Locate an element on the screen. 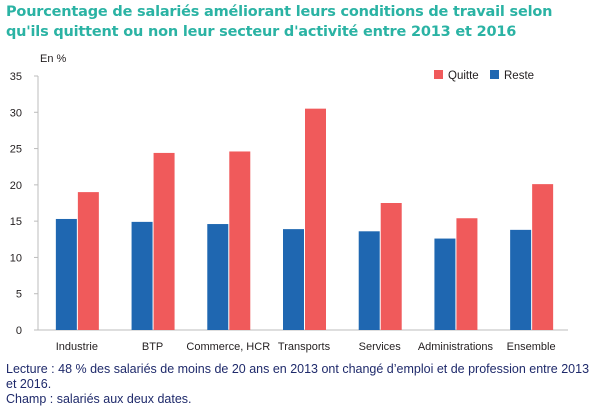 This screenshot has height=407, width=600. x-category-label: Transports is located at coordinates (304, 347).